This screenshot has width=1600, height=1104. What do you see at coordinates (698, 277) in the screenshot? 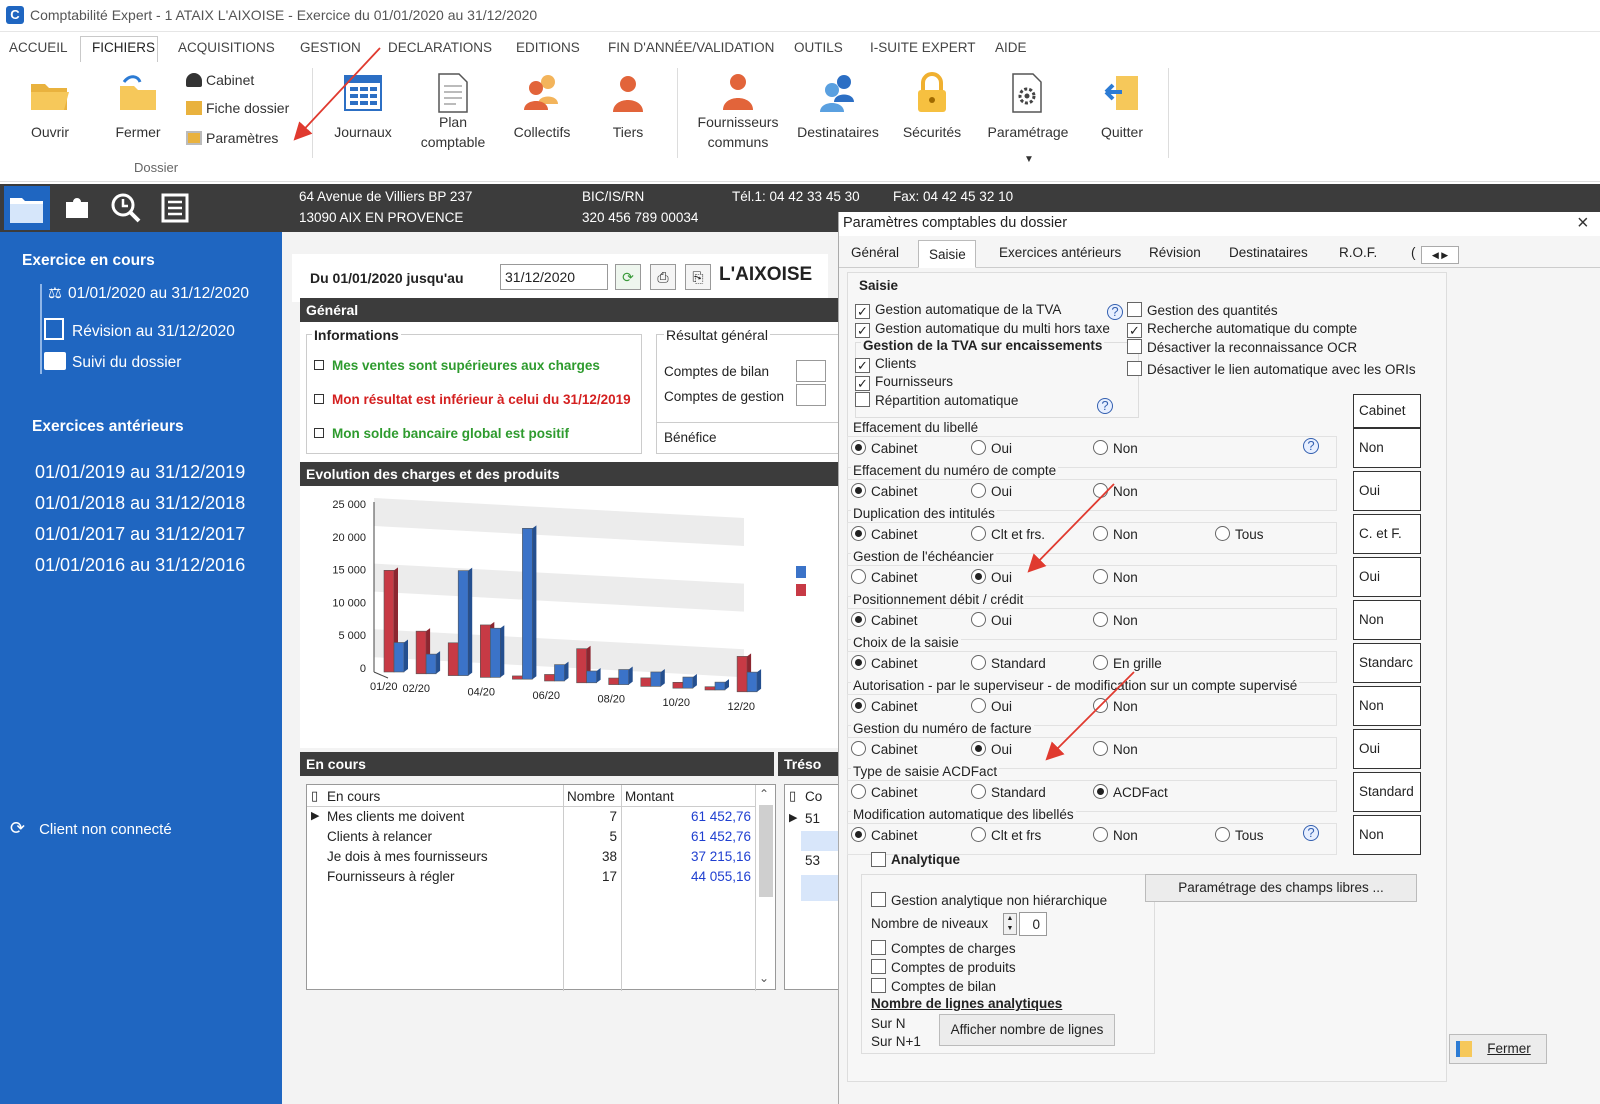
I see `export-icon: ⎘` at bounding box center [698, 277].